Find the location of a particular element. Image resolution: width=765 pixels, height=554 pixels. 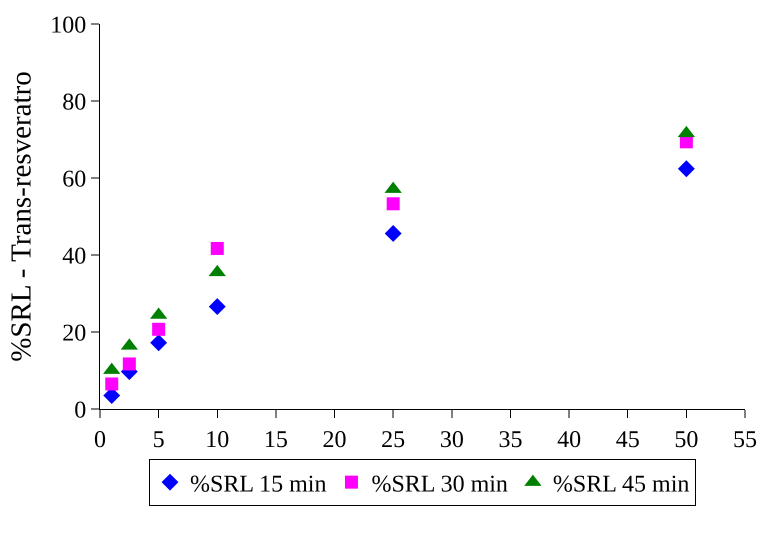

legend-label: %SRL 15 min is located at coordinates (258, 485).